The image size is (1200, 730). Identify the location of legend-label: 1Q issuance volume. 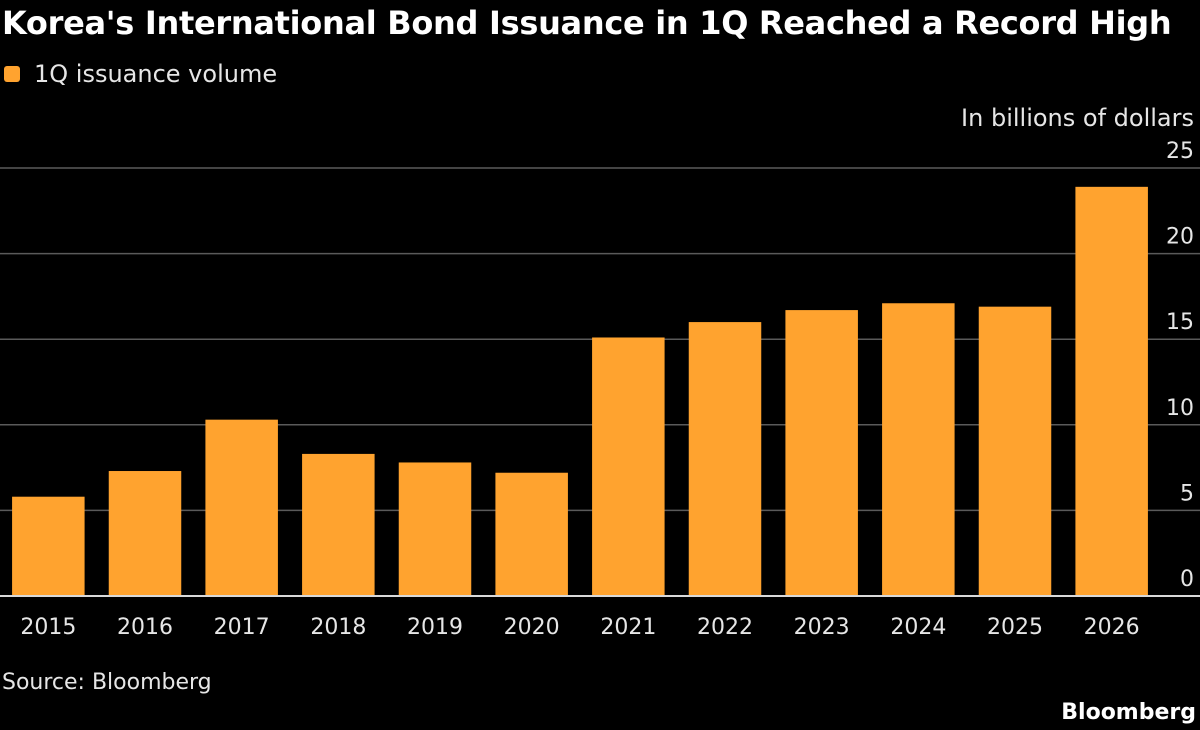
(156, 74).